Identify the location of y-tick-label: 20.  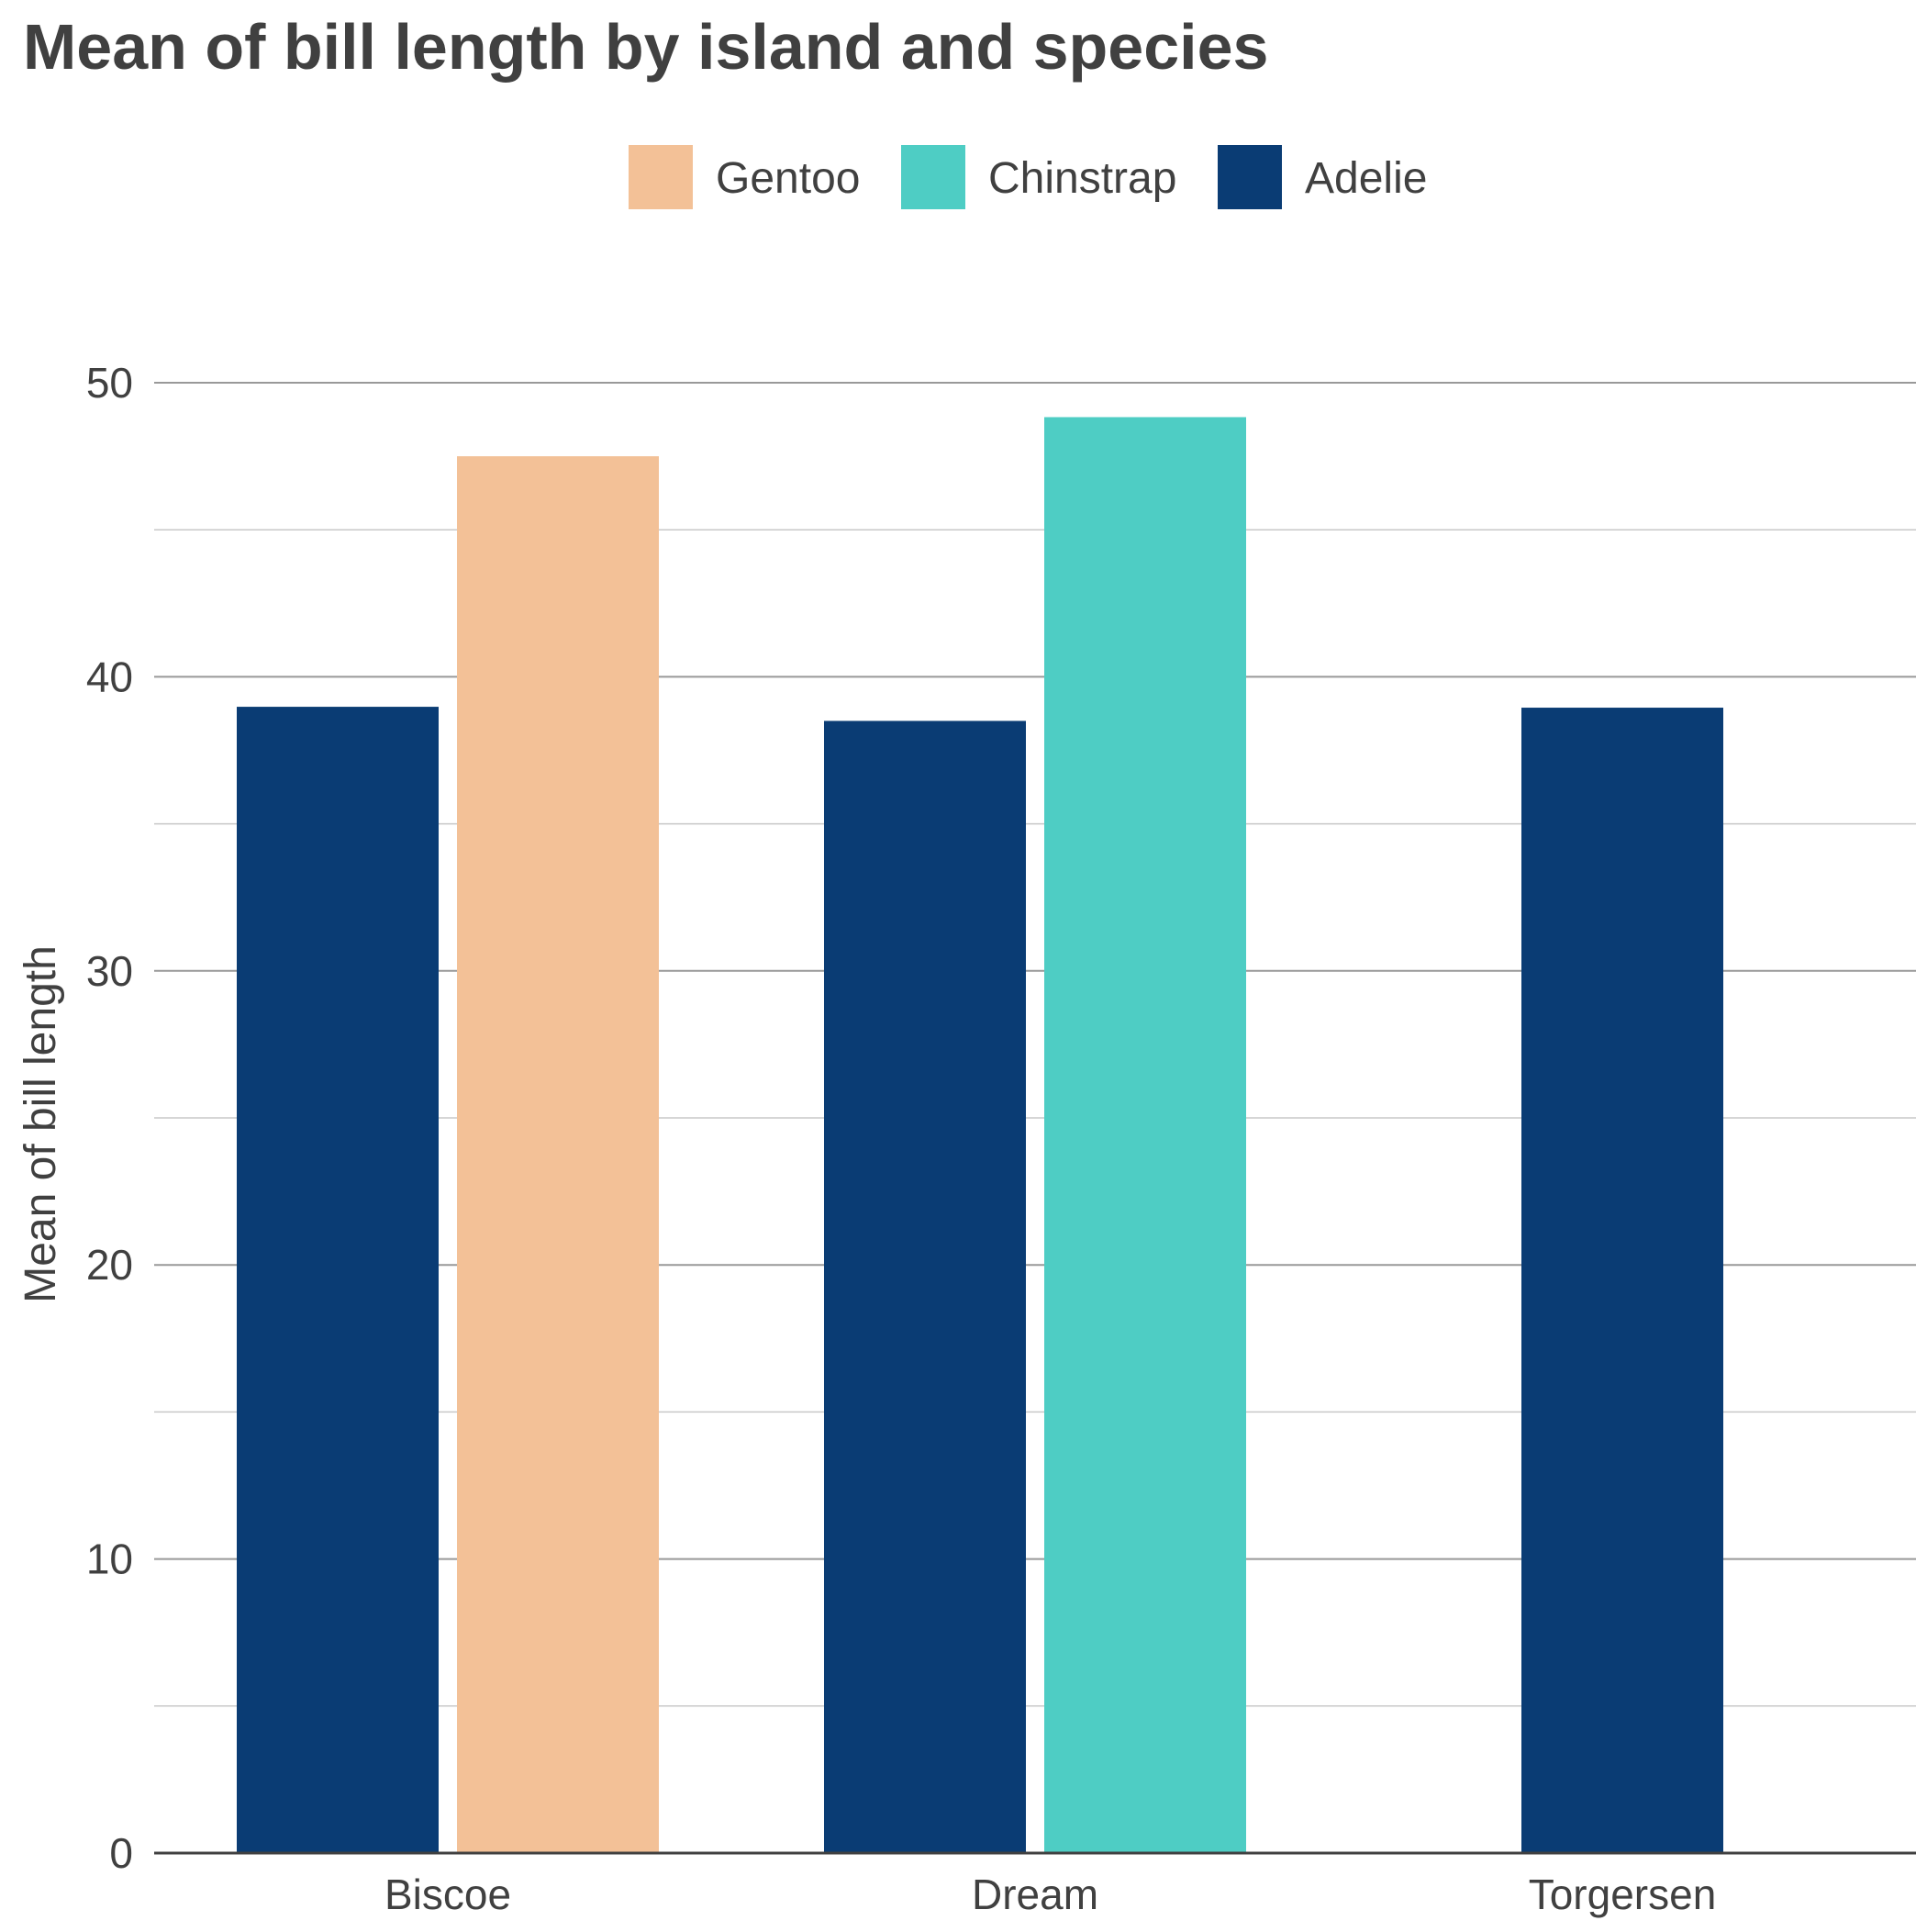
(109, 1265).